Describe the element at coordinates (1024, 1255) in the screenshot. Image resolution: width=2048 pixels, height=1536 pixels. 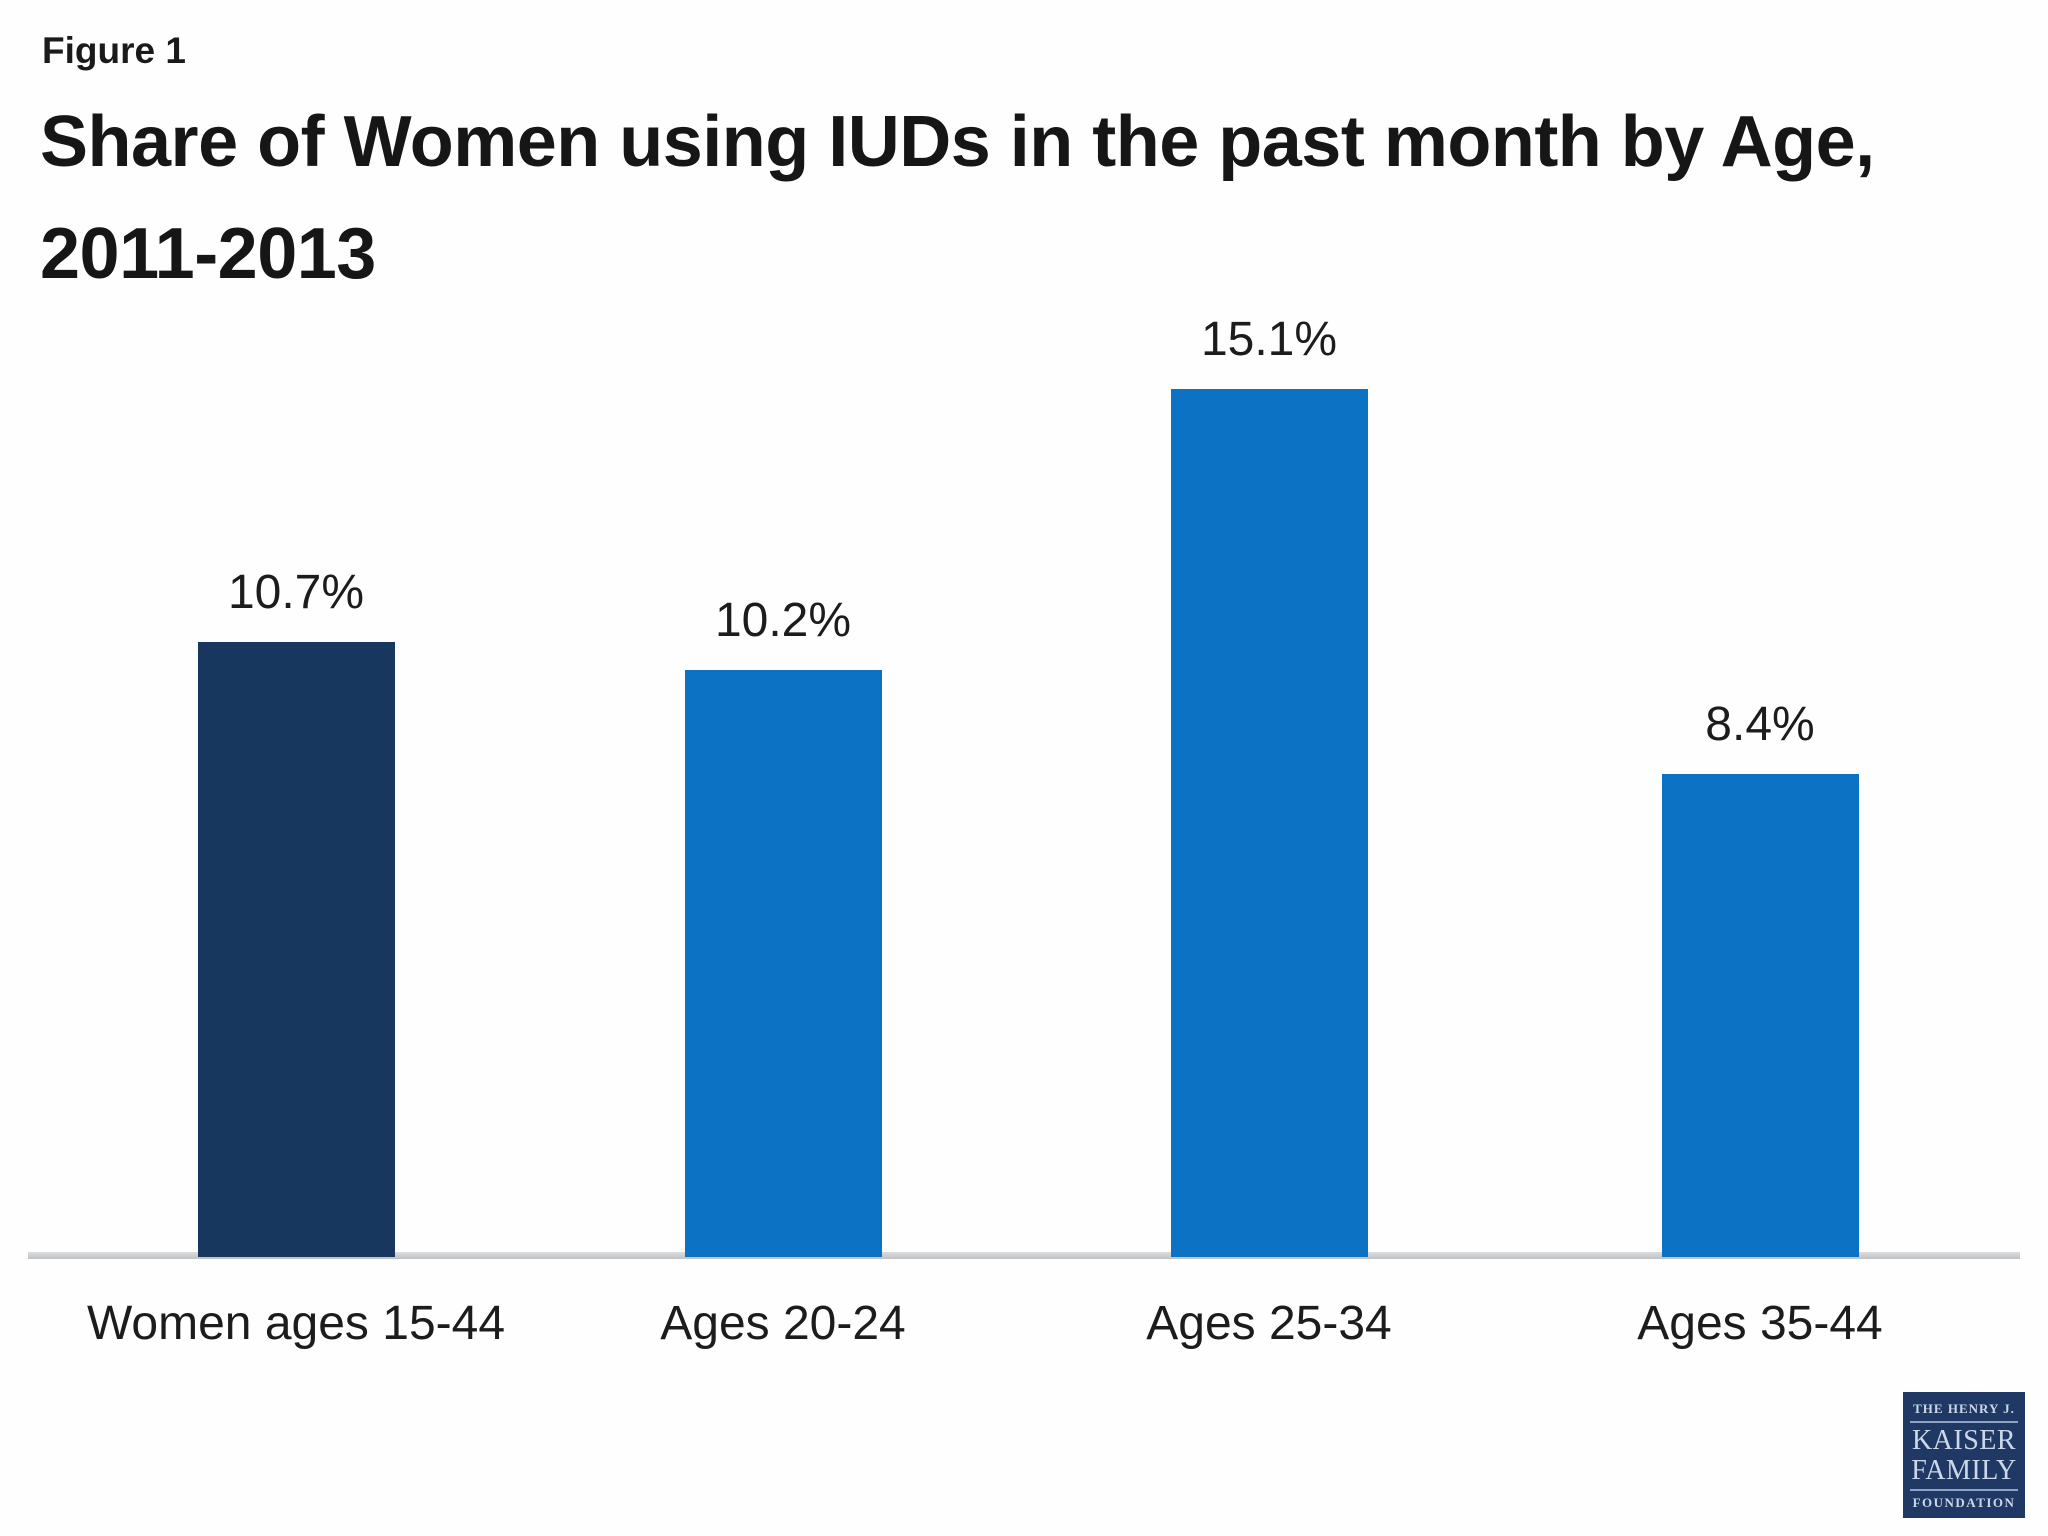
I see `x-axis-line` at that location.